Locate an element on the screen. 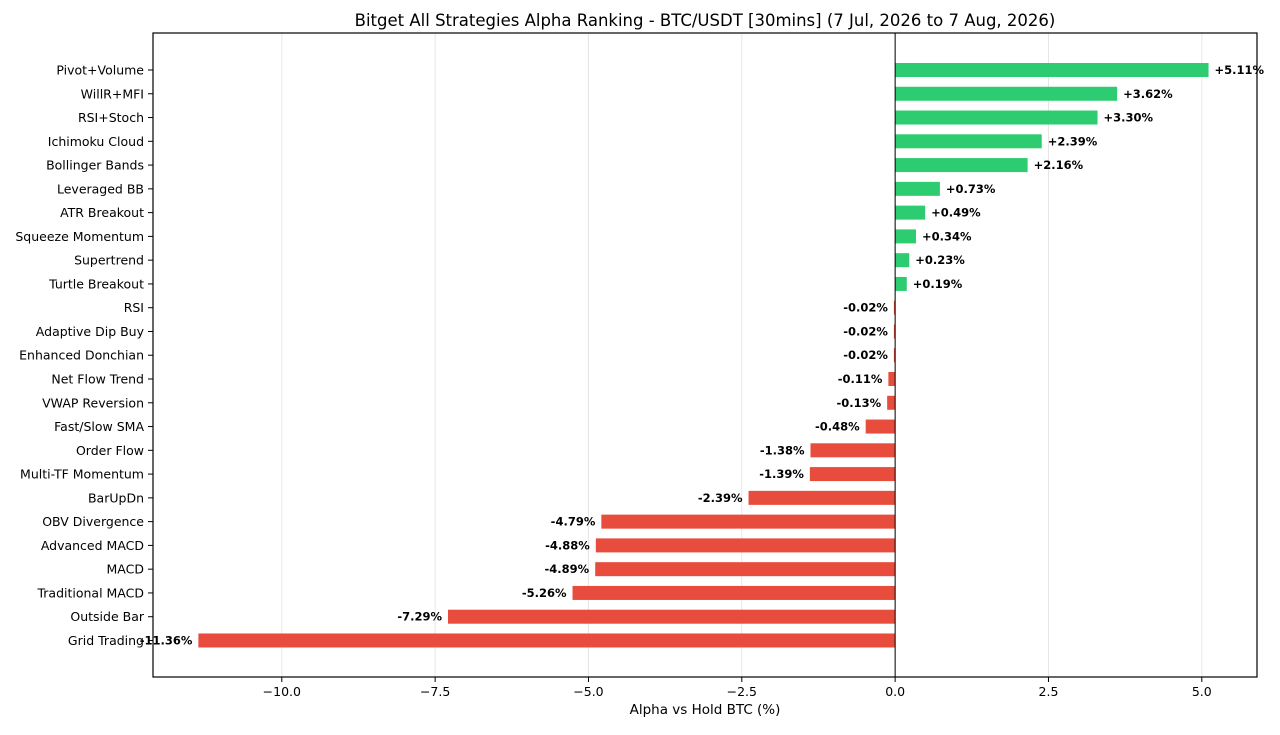 The image size is (1280, 735). y-tick-label: Squeeze Momentum is located at coordinates (79, 236).